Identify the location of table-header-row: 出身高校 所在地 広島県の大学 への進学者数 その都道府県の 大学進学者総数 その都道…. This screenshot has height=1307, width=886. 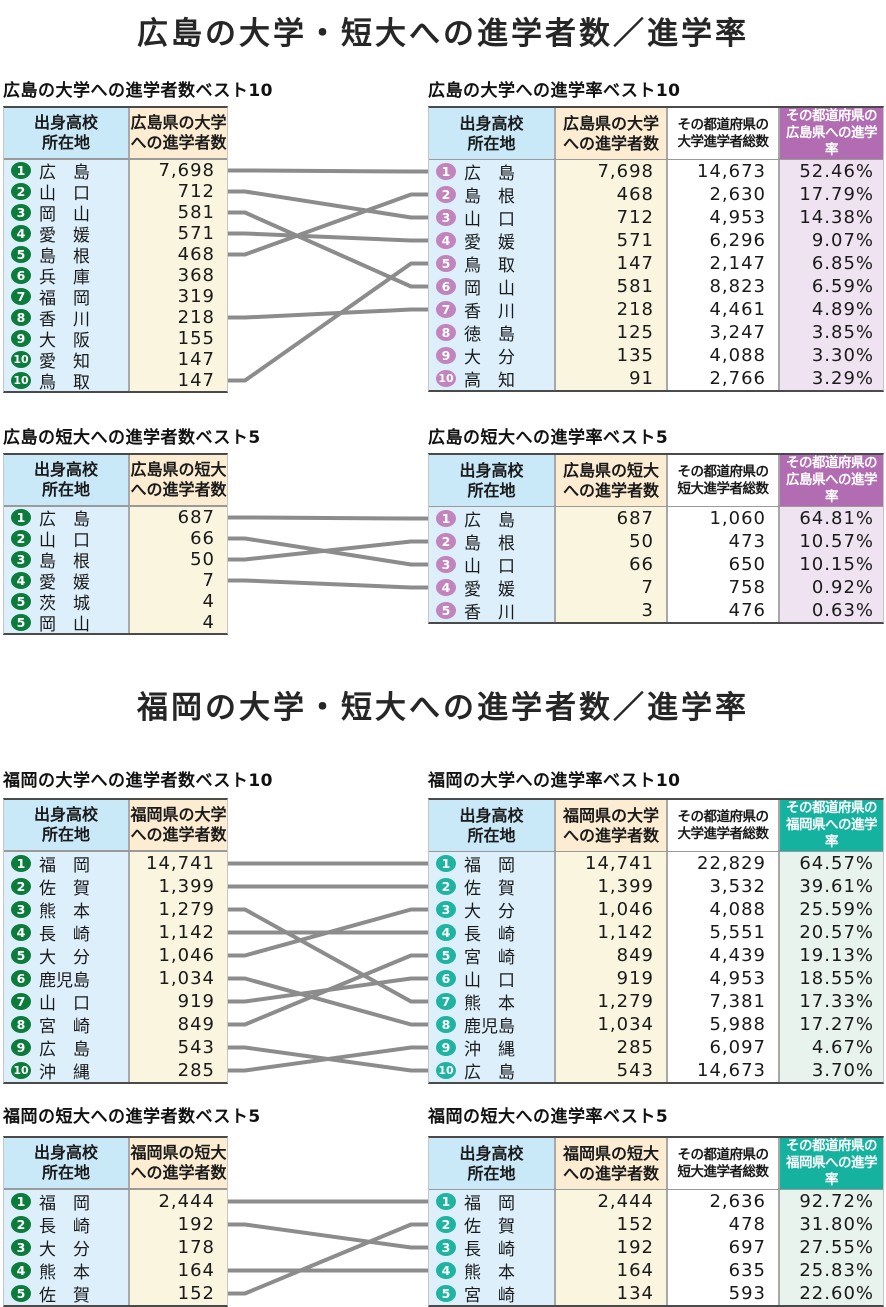
(656, 134).